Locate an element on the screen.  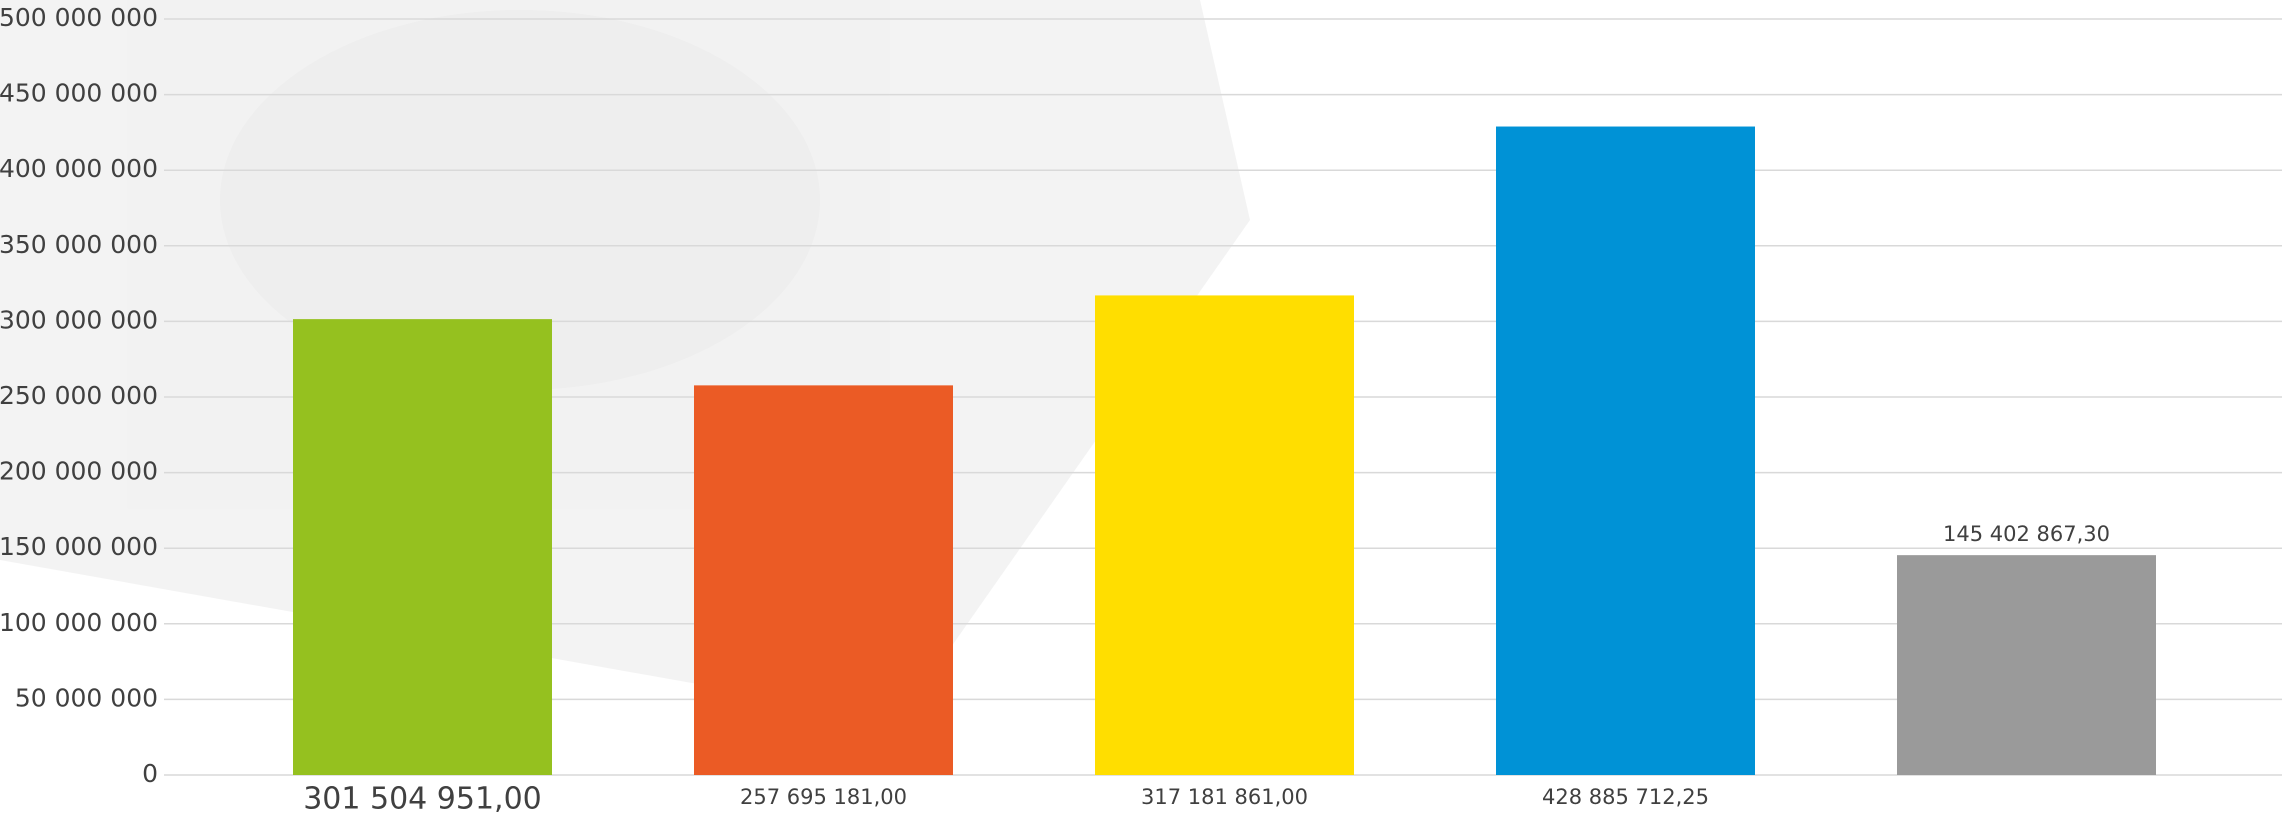
value-label: 317 181 861,00 is located at coordinates (1224, 797).